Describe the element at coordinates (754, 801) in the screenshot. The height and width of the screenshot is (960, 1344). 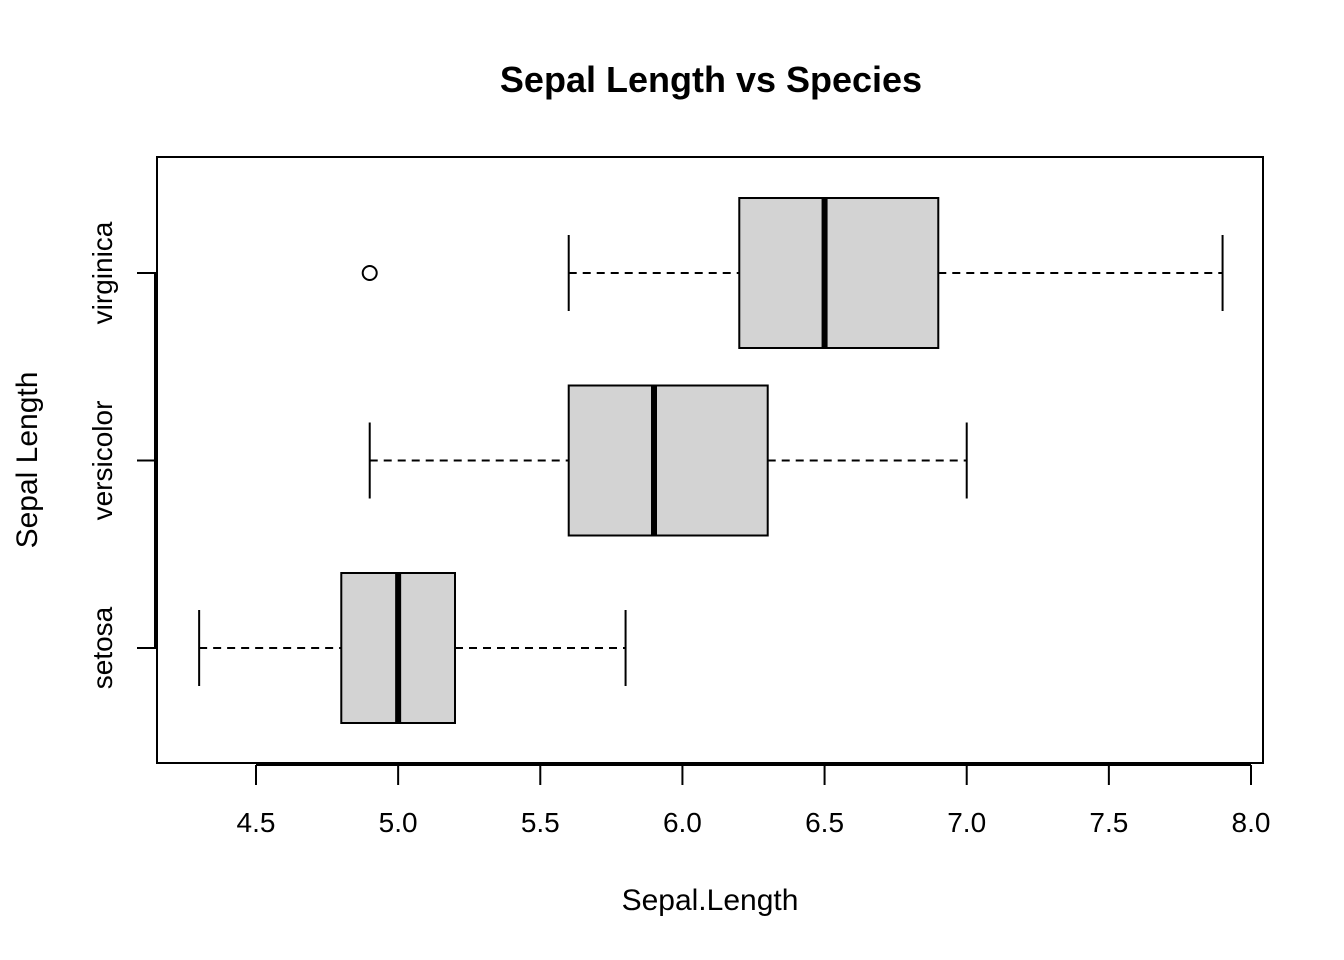
I see `x-ticks: 4.5 5.0 5.5 6.0 6.5 7.0 7.5 8.0` at that location.